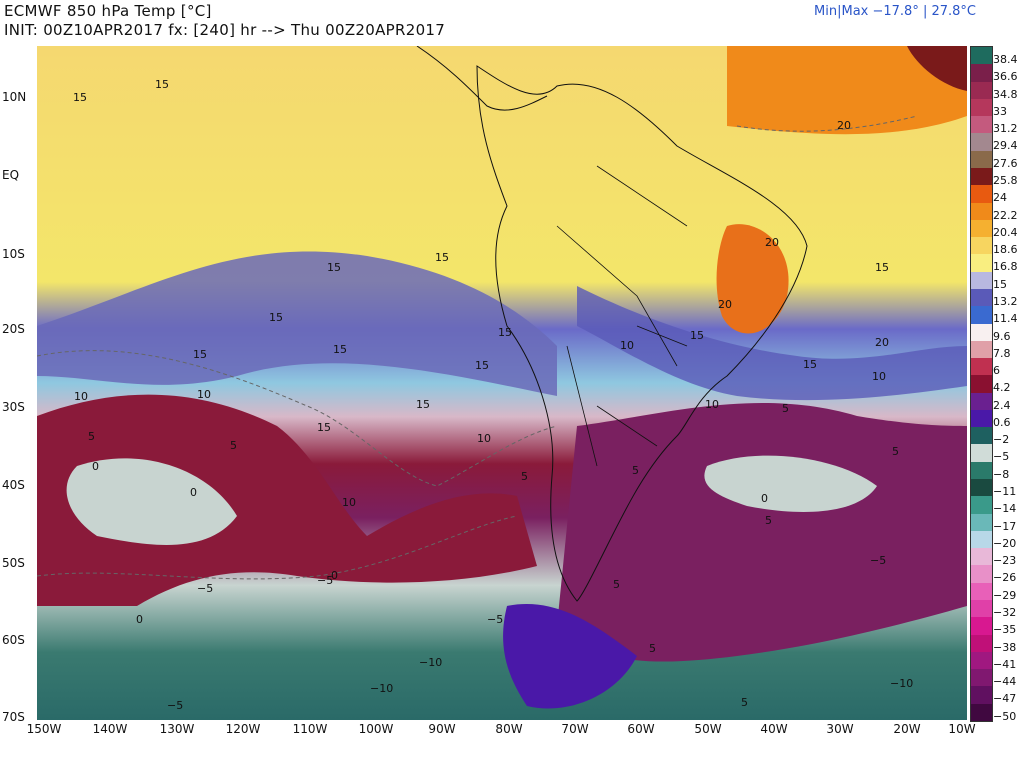 Image resolution: width=1024 pixels, height=768 pixels. What do you see at coordinates (762, 532) in the screenshot?
I see `warm-belt-south-atlantic` at bounding box center [762, 532].